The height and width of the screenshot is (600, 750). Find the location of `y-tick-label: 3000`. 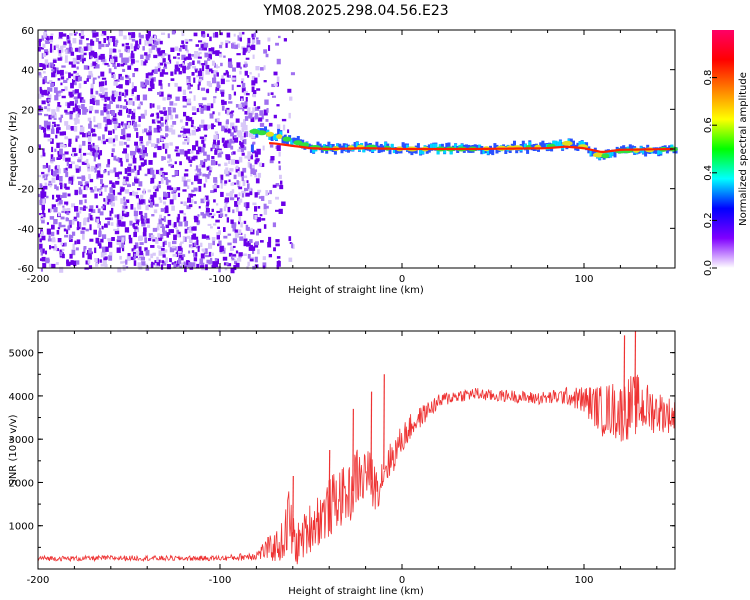

y-tick-label: 3000 is located at coordinates (21, 440).